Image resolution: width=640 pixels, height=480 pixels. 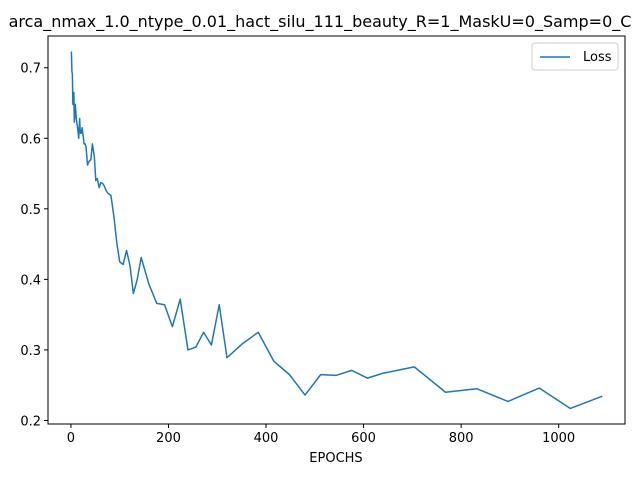 I want to click on y-tick-label: 0.4, so click(x=30, y=280).